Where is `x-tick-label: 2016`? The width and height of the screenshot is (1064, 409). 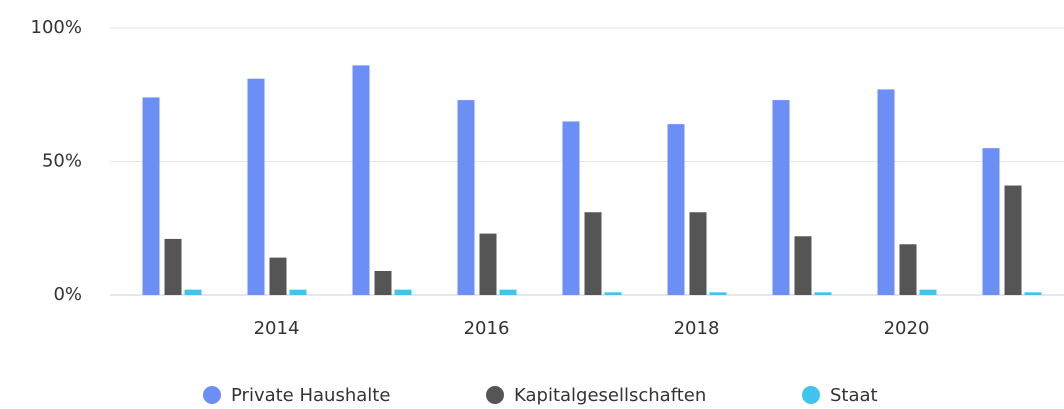 x-tick-label: 2016 is located at coordinates (487, 328).